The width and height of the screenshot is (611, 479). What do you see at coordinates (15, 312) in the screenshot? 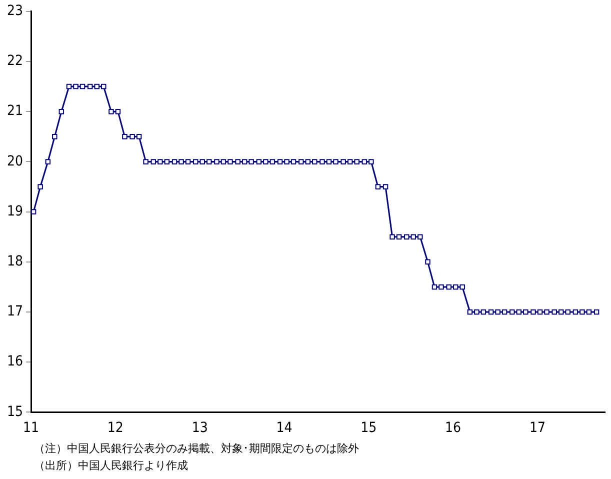
I see `y-tick-label: 17` at bounding box center [15, 312].